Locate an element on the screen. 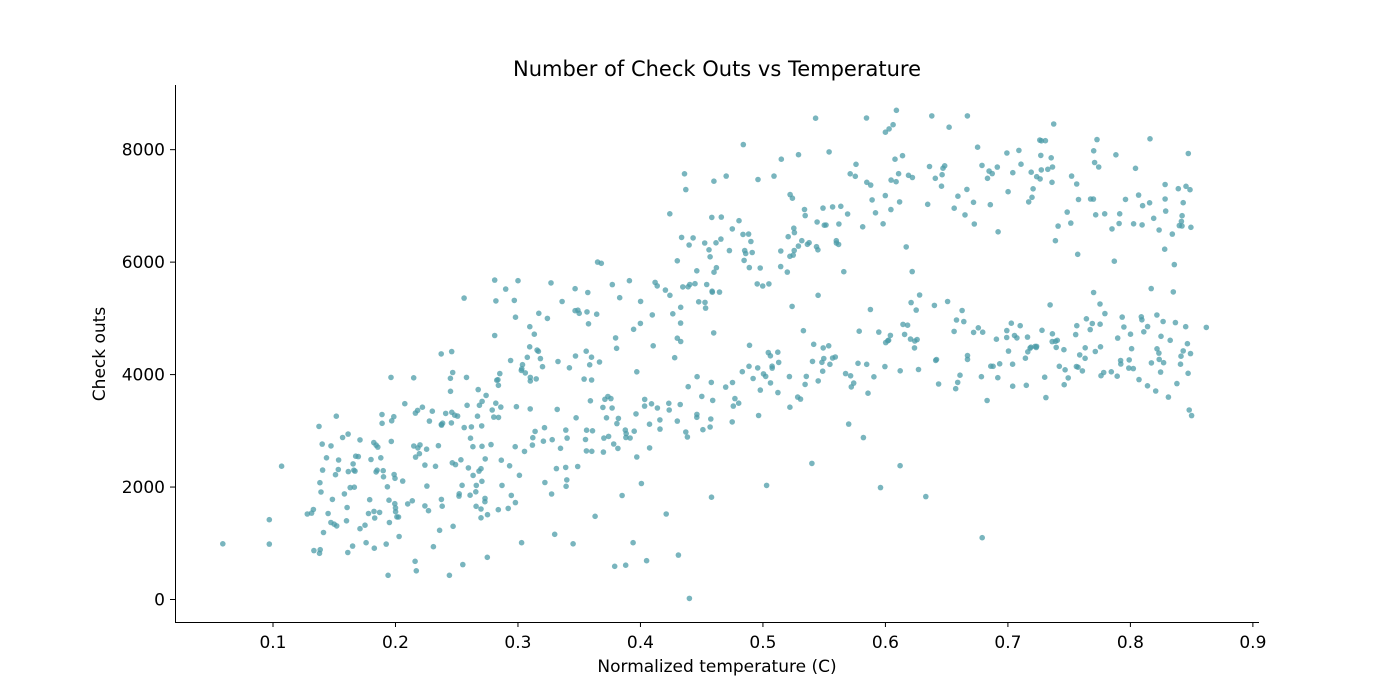  x-tick-label: 0.7 is located at coordinates (1007, 643).